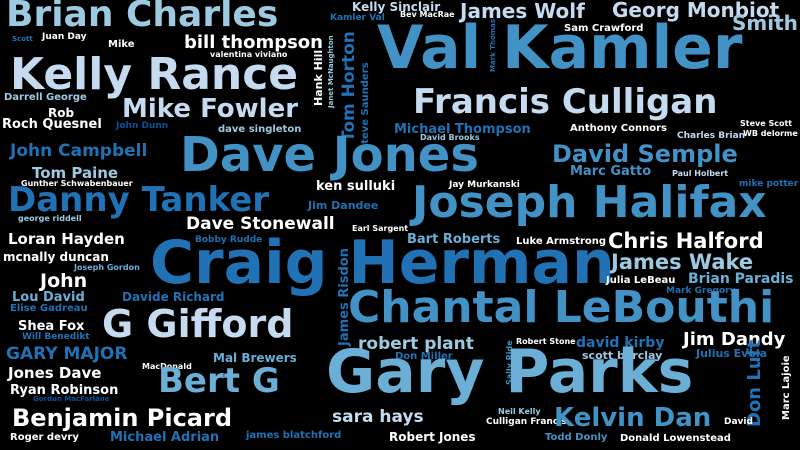 This screenshot has height=450, width=800. What do you see at coordinates (56, 337) in the screenshot?
I see `cloud-word: Will Benedikt` at bounding box center [56, 337].